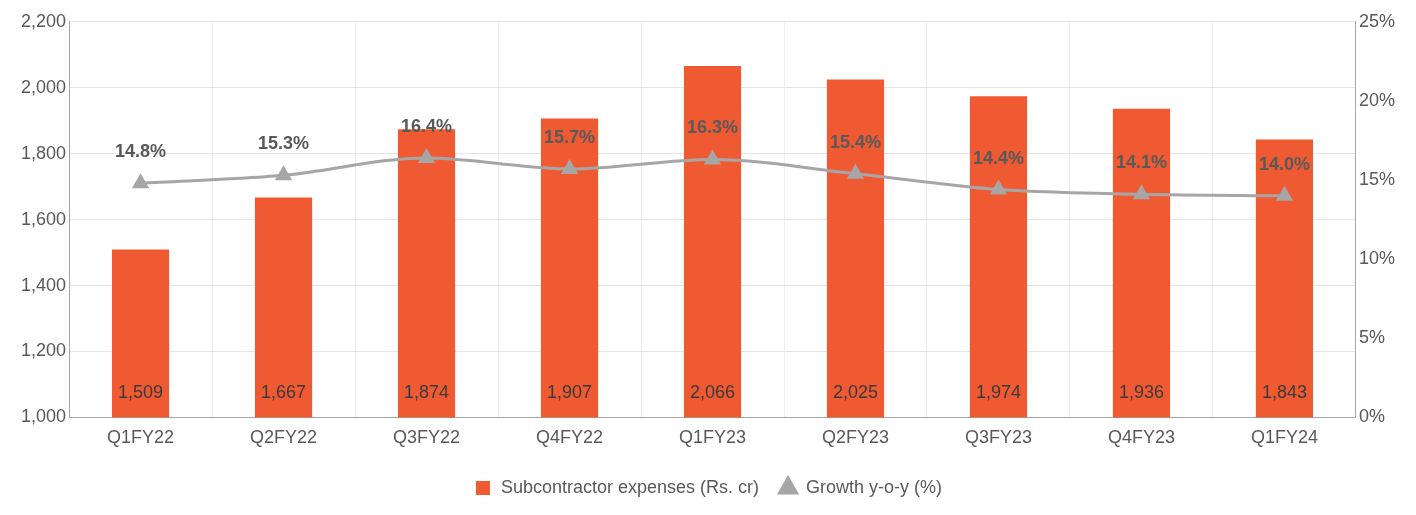 The height and width of the screenshot is (515, 1416). I want to click on data-label: 2,025, so click(855, 392).